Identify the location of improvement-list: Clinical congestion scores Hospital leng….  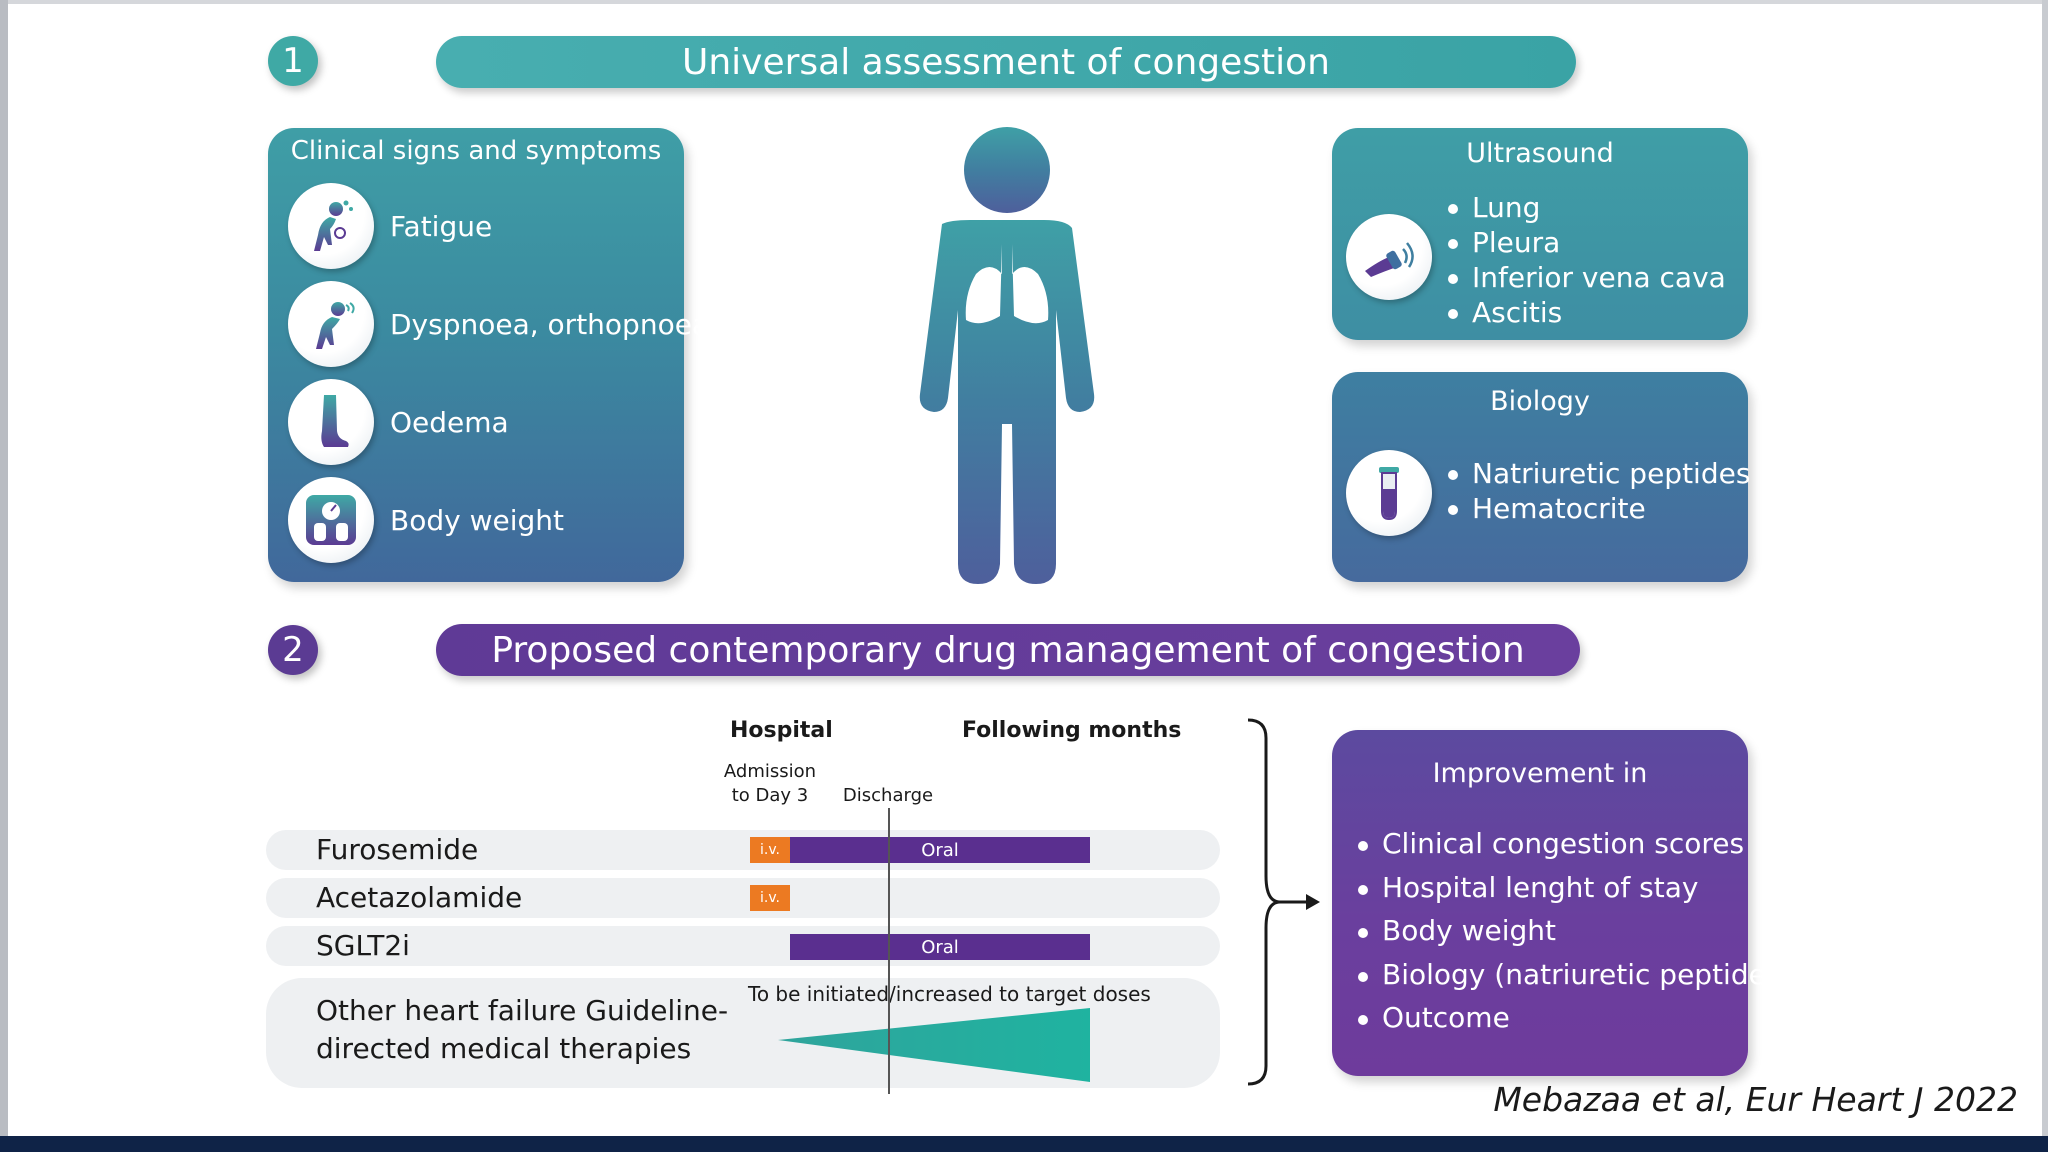
(1573, 931).